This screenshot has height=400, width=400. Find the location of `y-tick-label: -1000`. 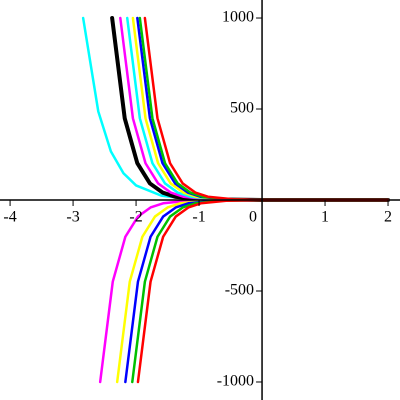

y-tick-label: -1000 is located at coordinates (235, 381).